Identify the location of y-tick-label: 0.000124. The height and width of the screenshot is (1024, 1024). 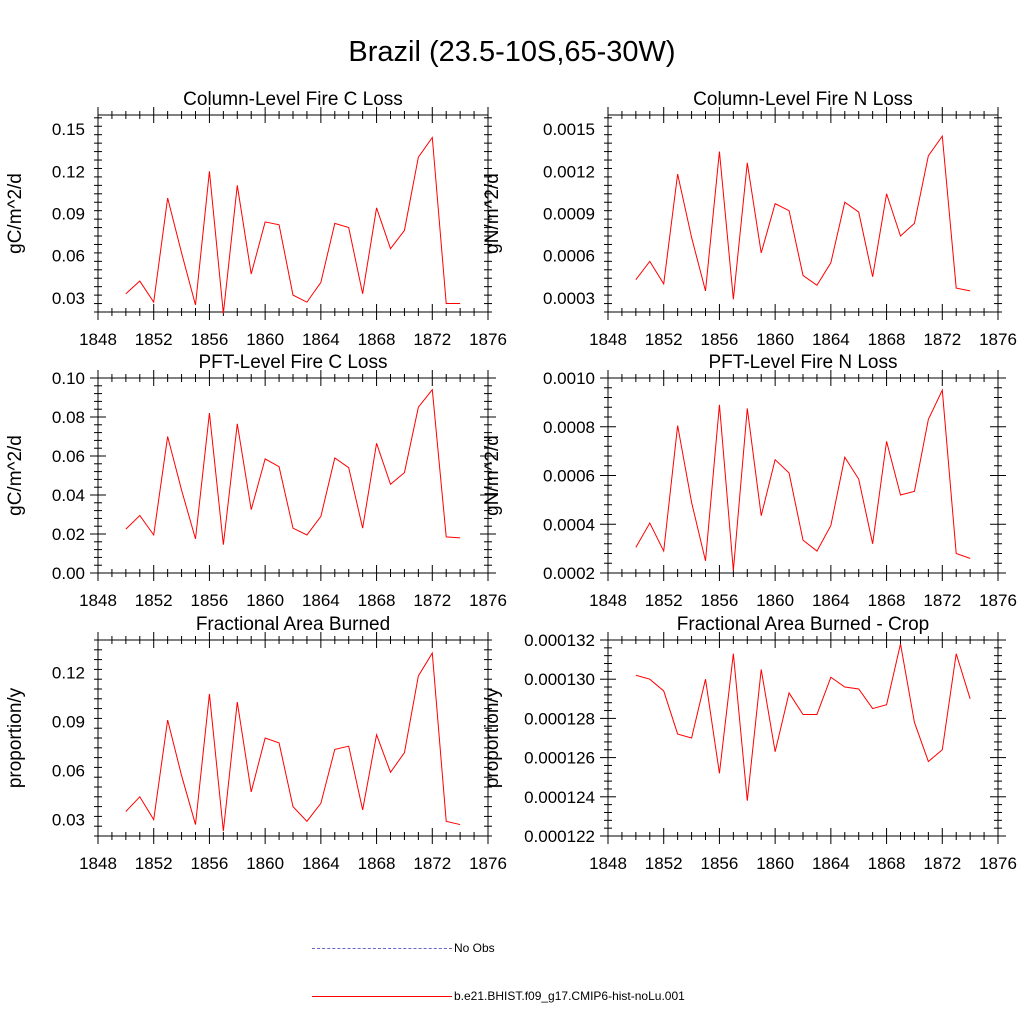
(559, 797).